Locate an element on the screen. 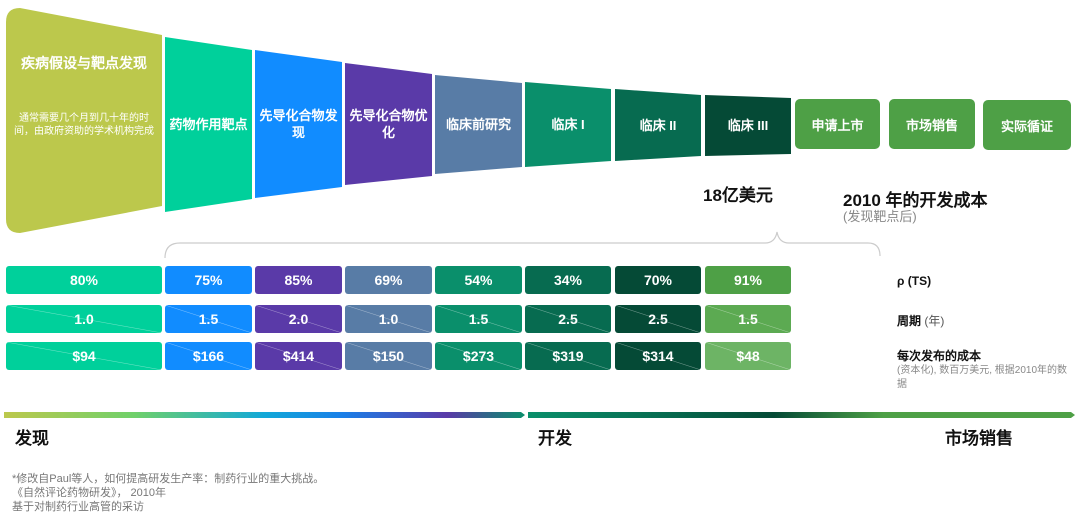 Image resolution: width=1080 pixels, height=524 pixels. table-cell: $414 is located at coordinates (298, 356).